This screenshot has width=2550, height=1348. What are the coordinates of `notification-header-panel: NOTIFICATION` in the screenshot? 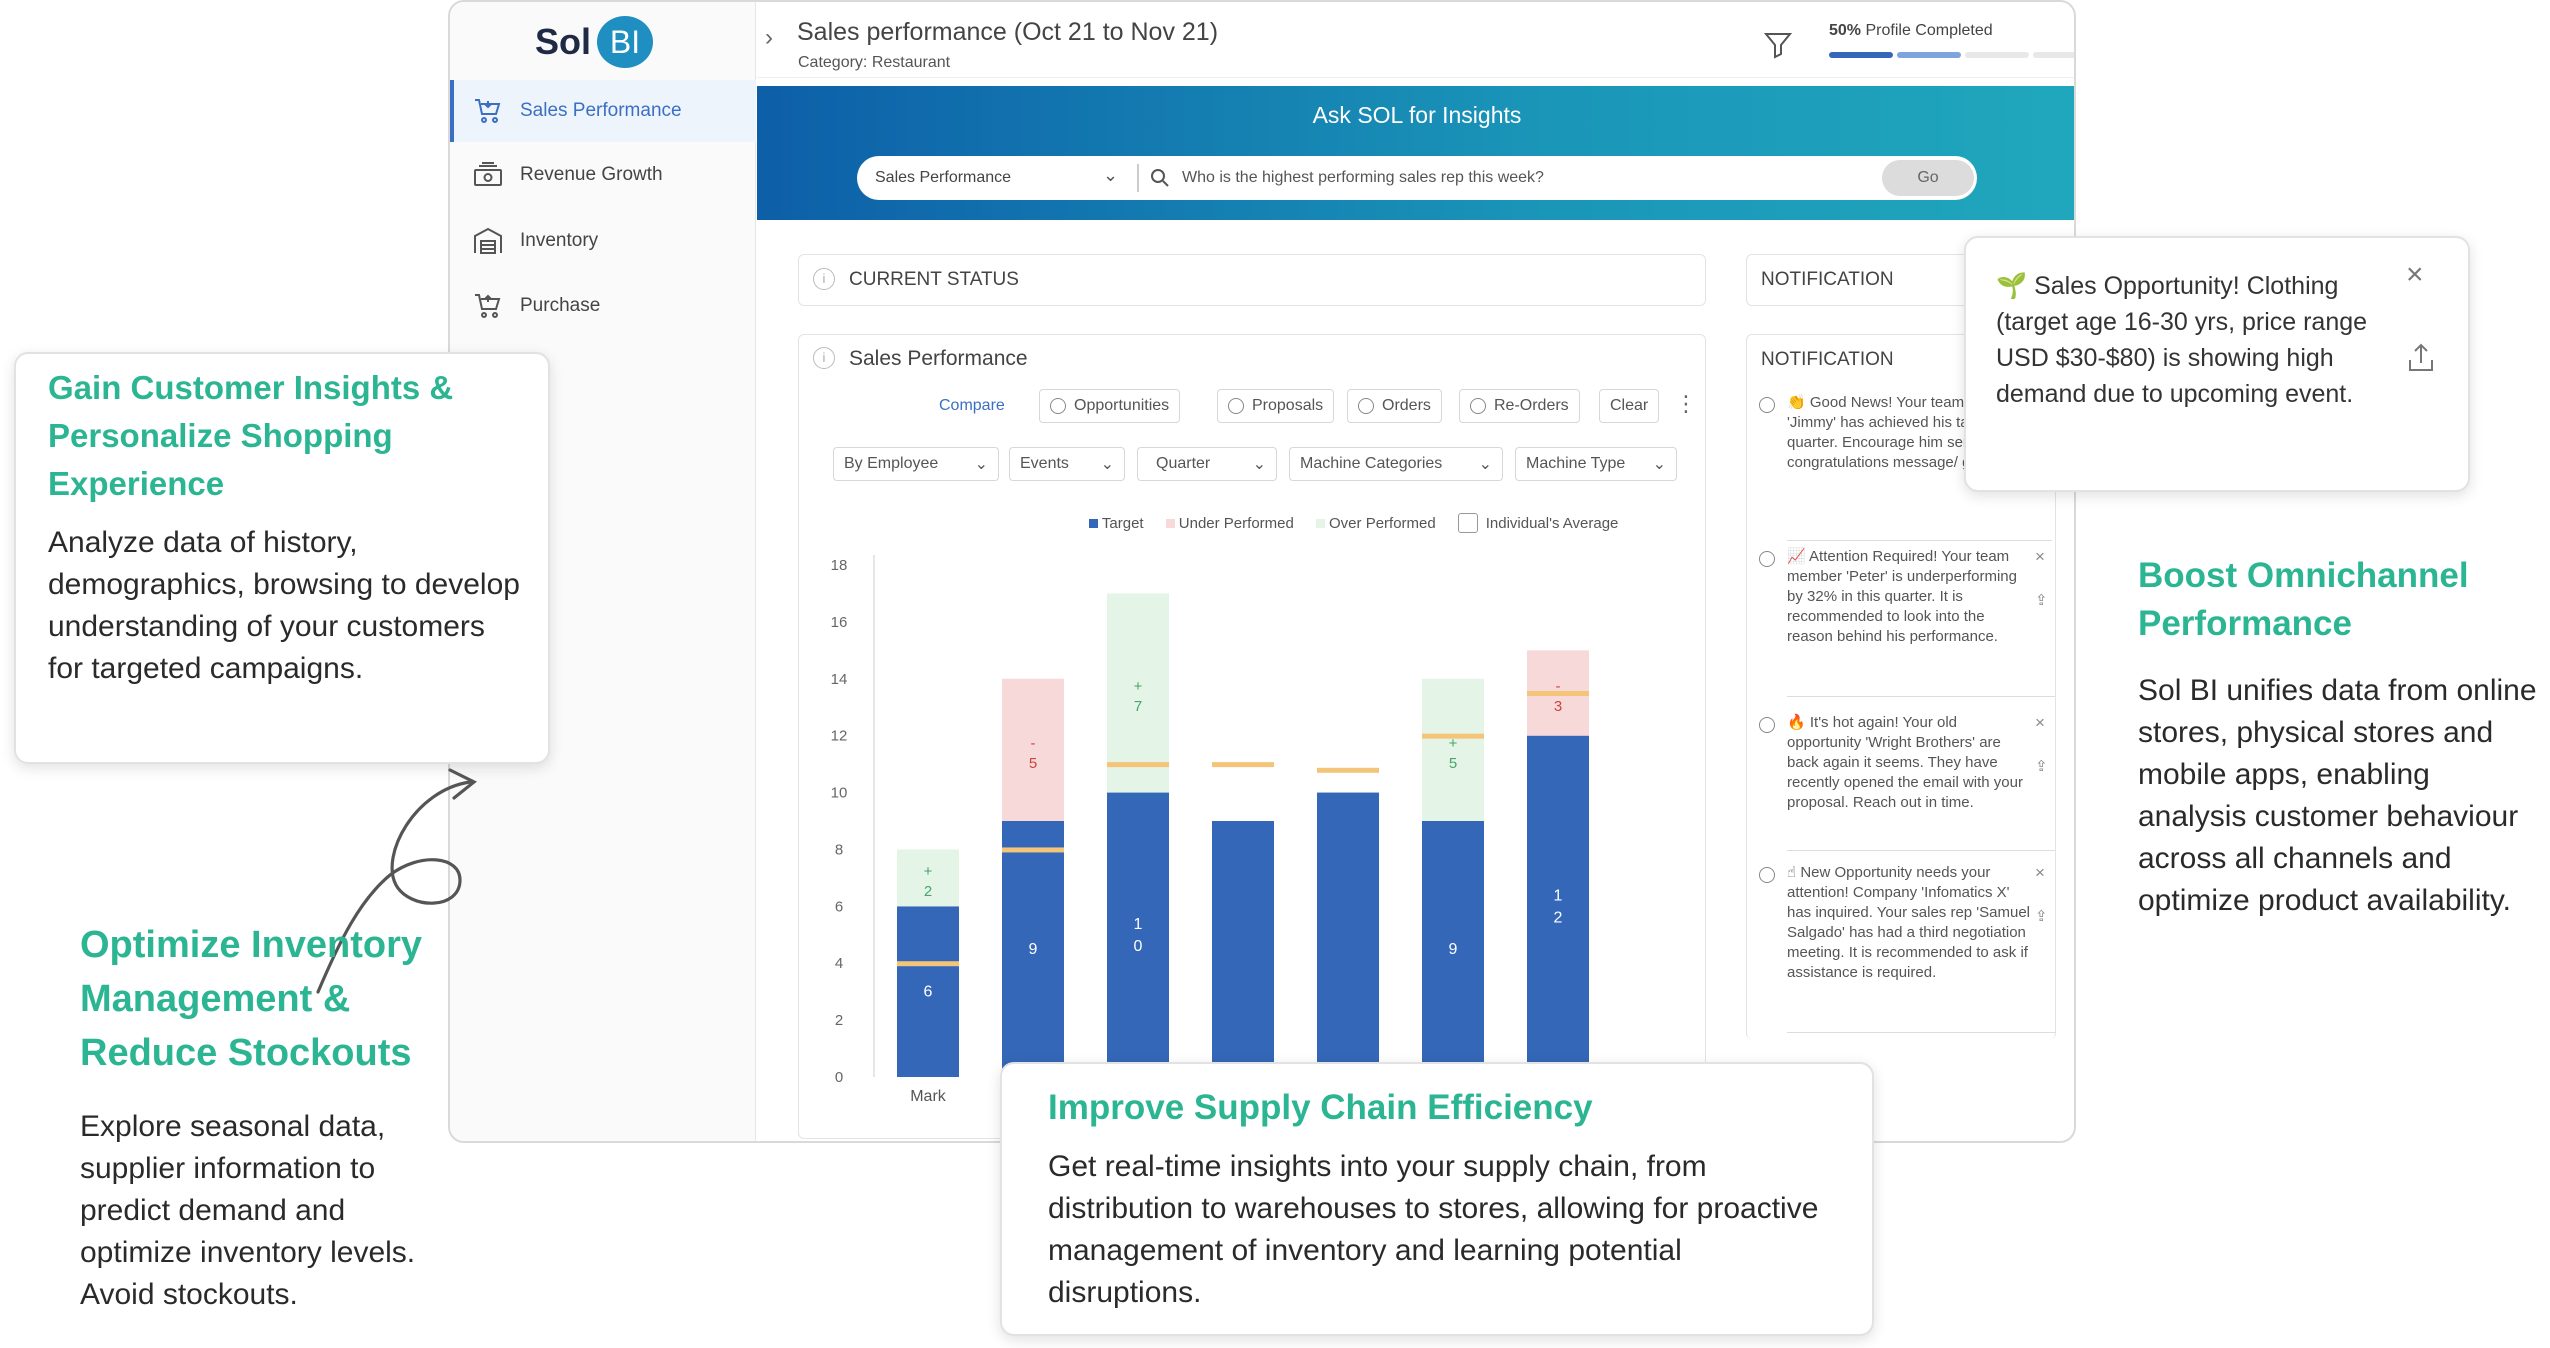 It's located at (1876, 280).